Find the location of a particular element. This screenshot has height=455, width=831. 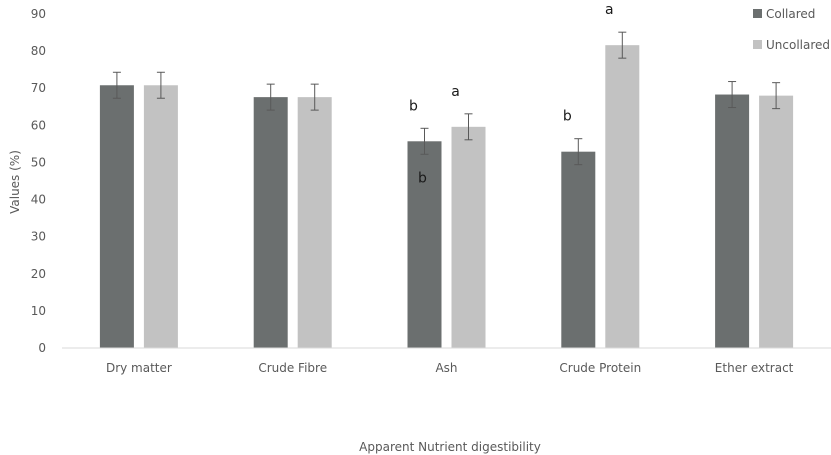

legend-label: Collared is located at coordinates (790, 14).